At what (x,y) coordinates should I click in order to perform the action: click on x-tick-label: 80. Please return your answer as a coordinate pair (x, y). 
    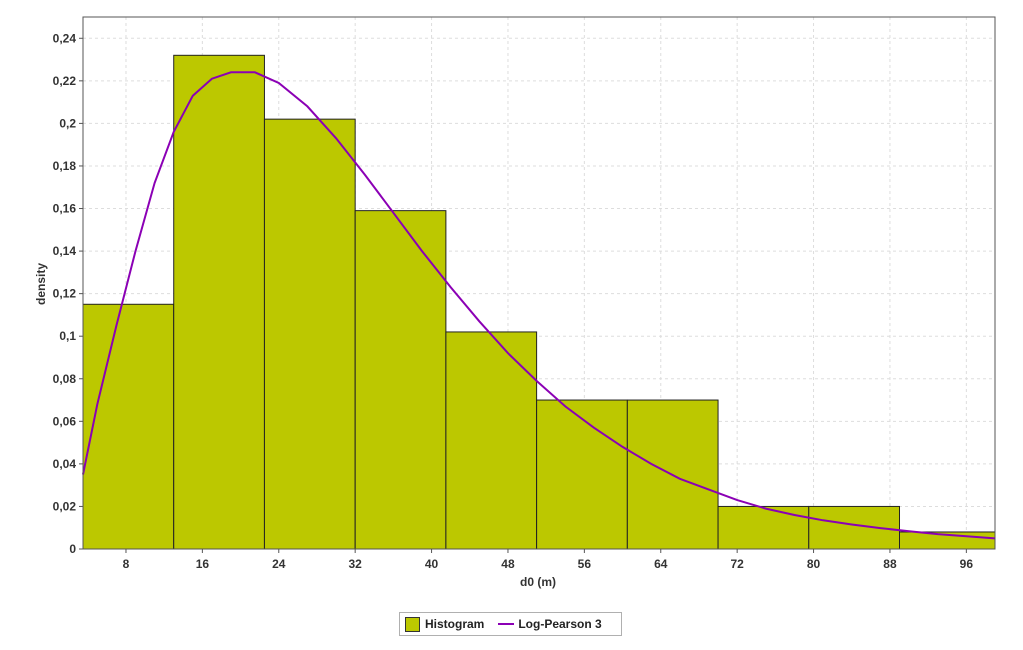
    Looking at the image, I should click on (814, 564).